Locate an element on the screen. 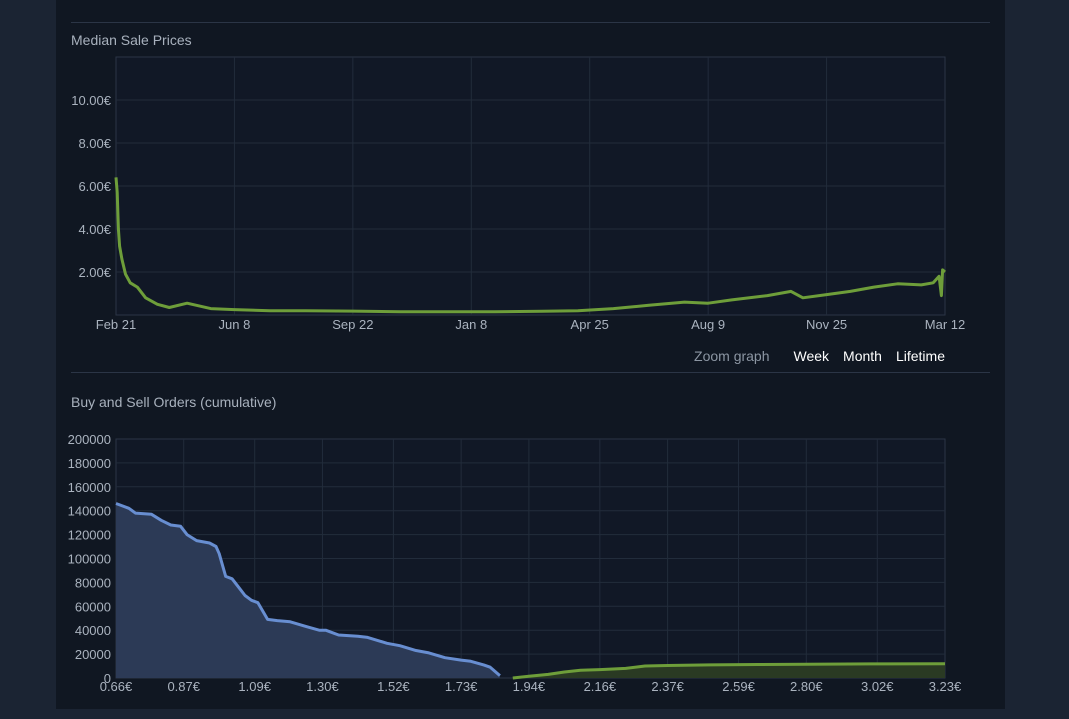 This screenshot has height=719, width=1069. orders-y-tick-label: 100000 is located at coordinates (89, 559).